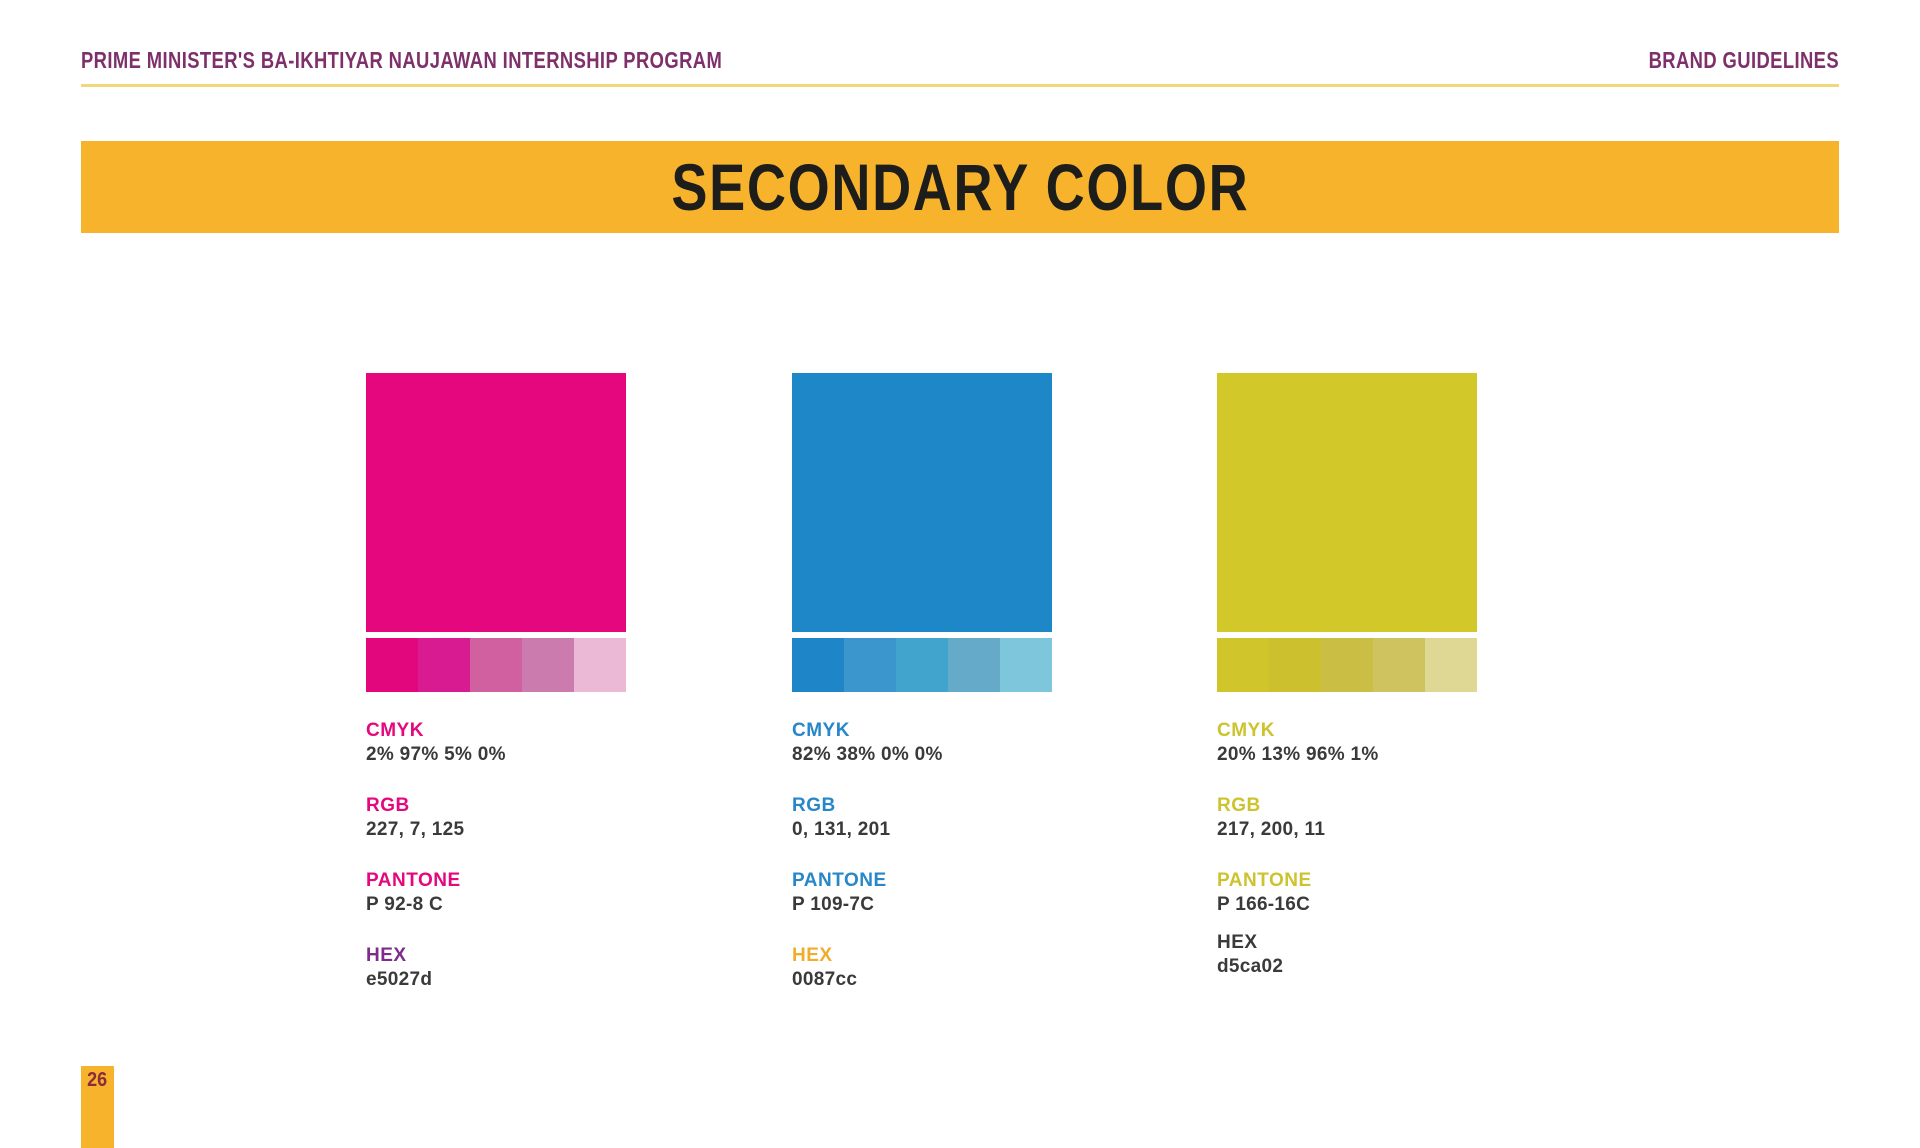  What do you see at coordinates (97, 1107) in the screenshot?
I see `page-number-tab: 26` at bounding box center [97, 1107].